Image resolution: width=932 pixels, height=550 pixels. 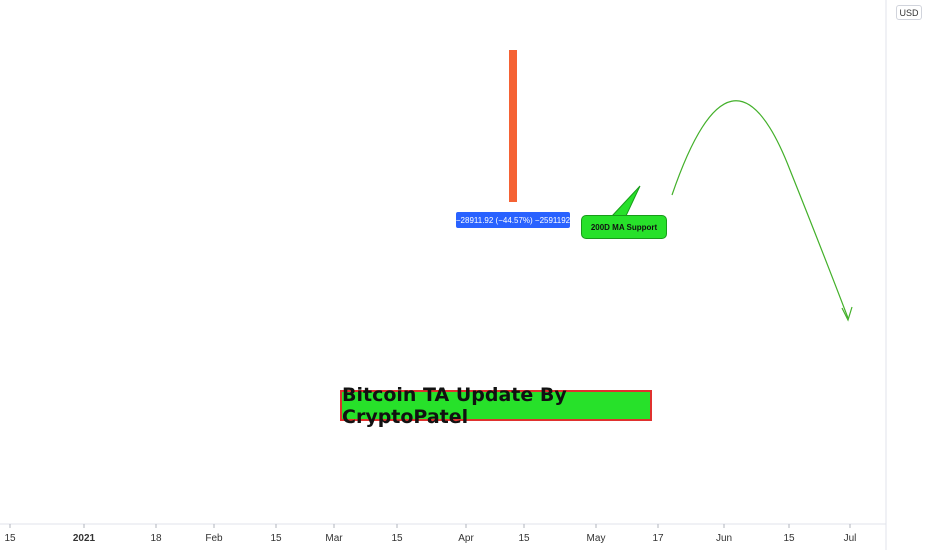 I want to click on ma-callout-label: 200D MA Support, so click(x=624, y=227).